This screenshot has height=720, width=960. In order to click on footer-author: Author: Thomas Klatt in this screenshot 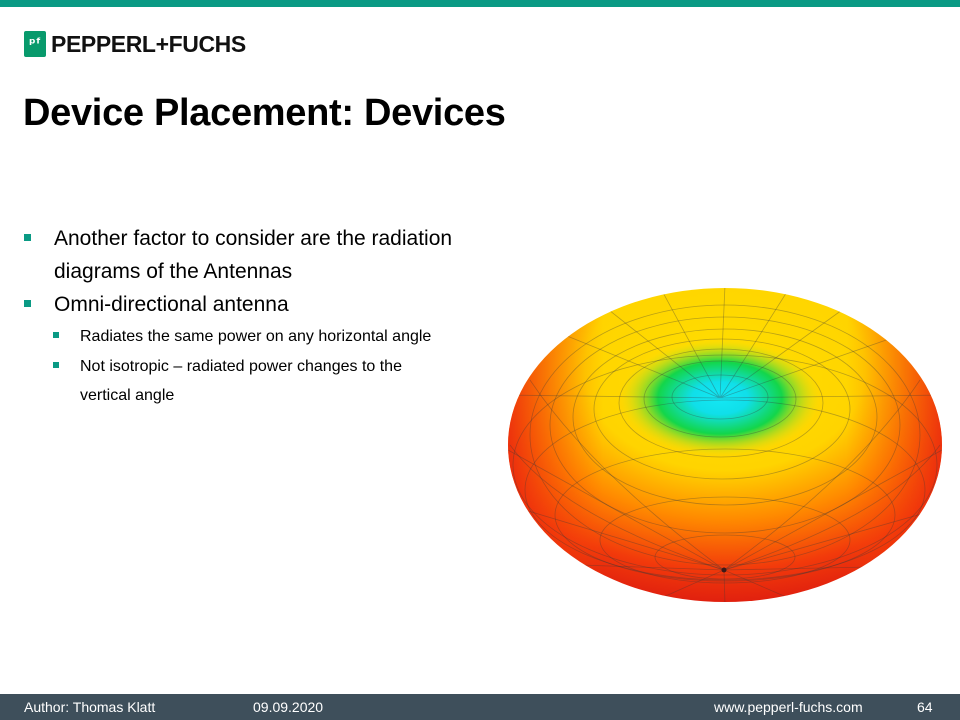, I will do `click(90, 707)`.